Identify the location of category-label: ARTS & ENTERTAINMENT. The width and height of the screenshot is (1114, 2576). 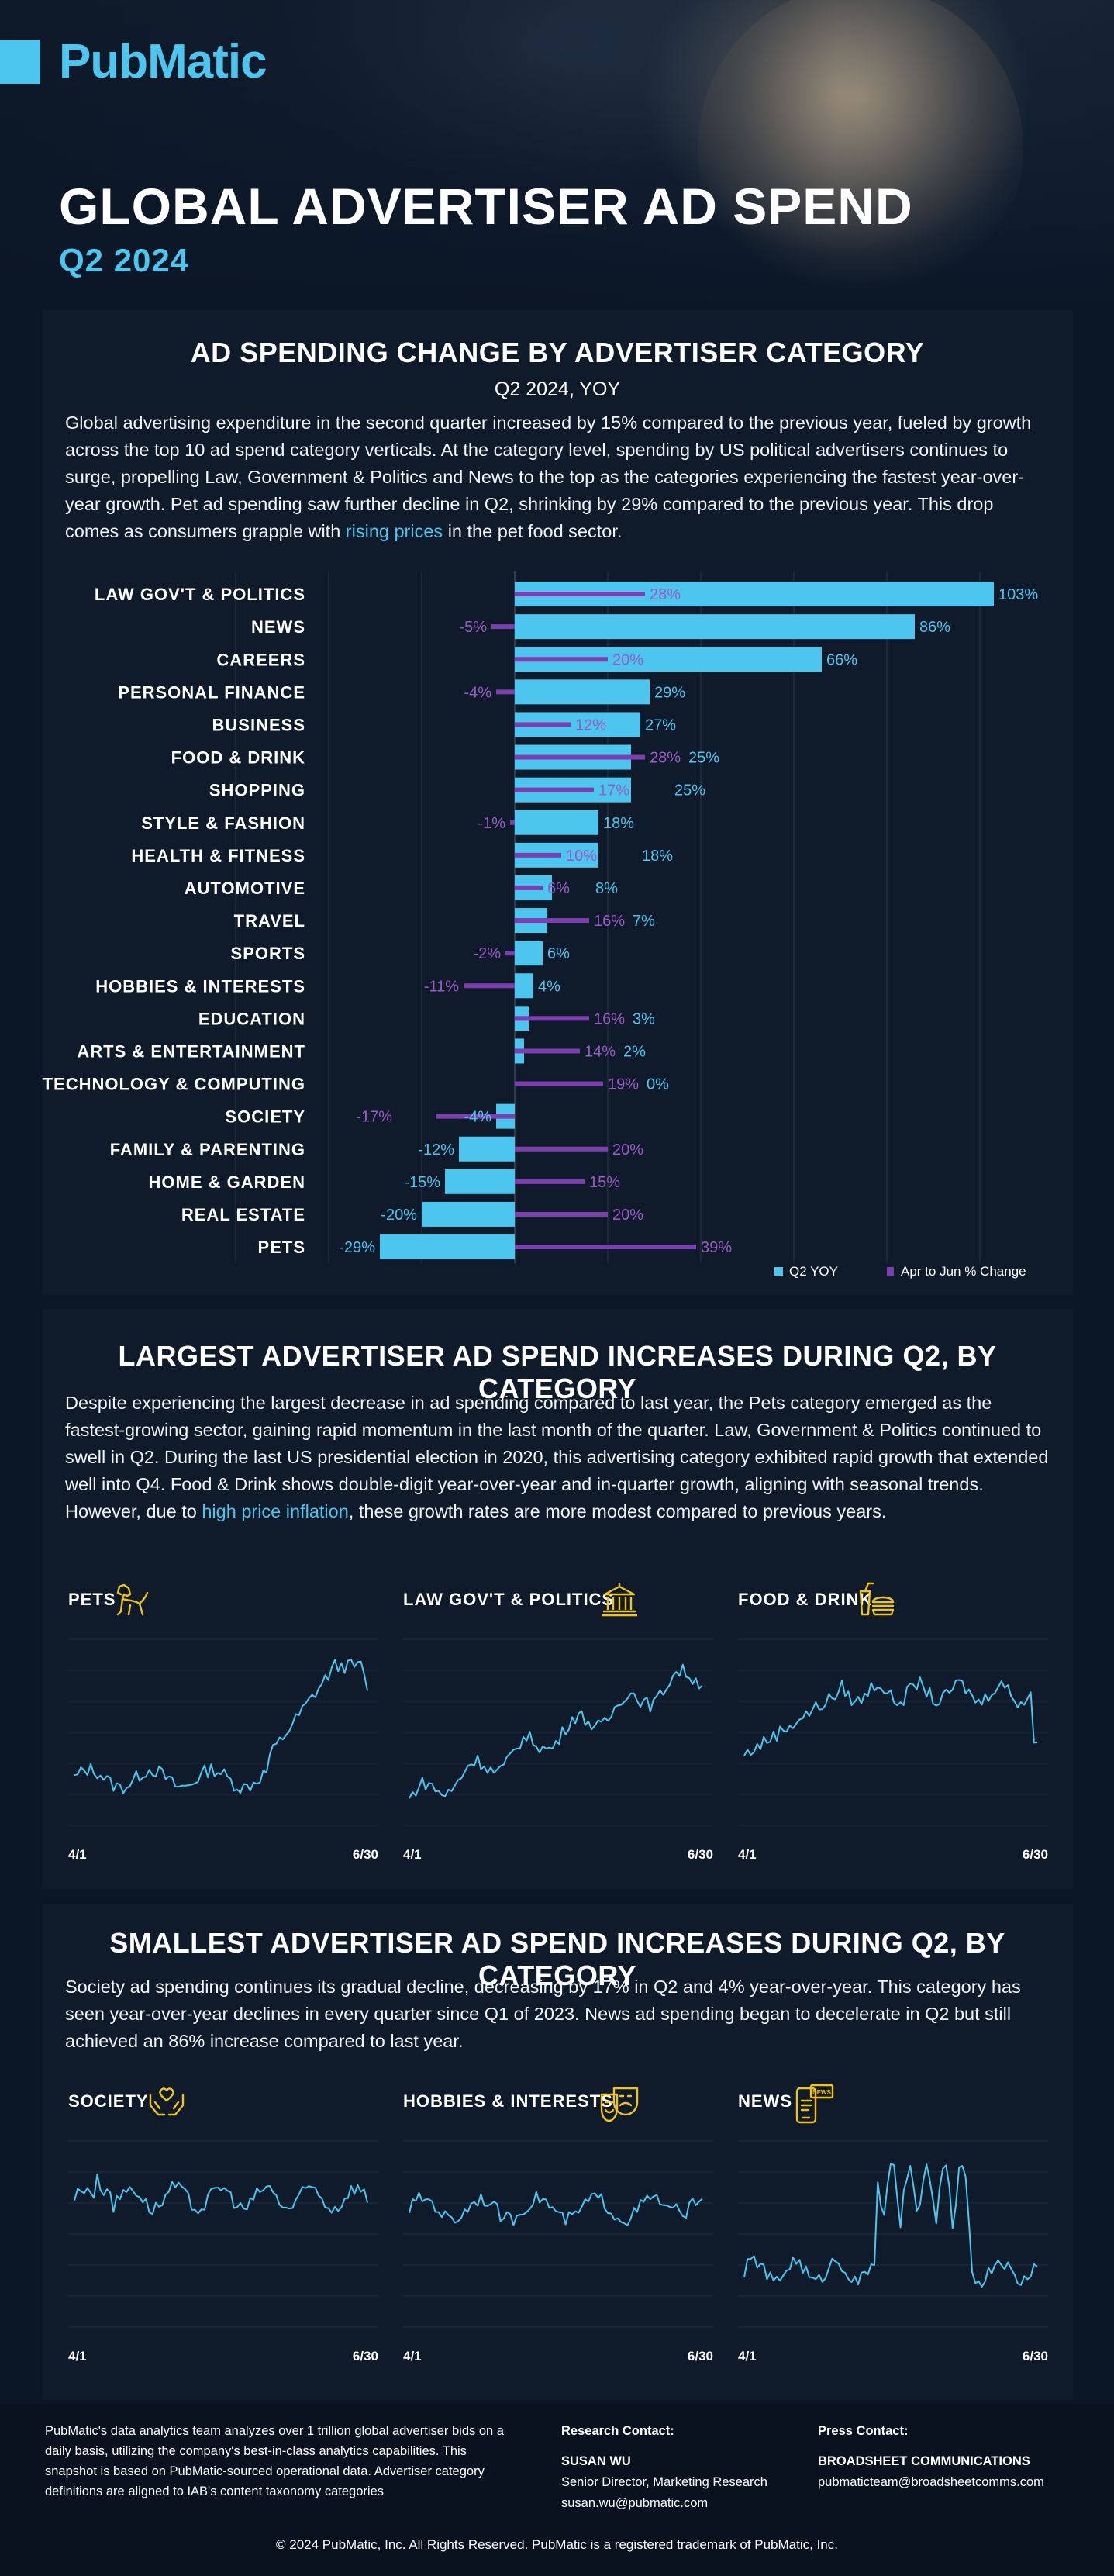
(191, 1051).